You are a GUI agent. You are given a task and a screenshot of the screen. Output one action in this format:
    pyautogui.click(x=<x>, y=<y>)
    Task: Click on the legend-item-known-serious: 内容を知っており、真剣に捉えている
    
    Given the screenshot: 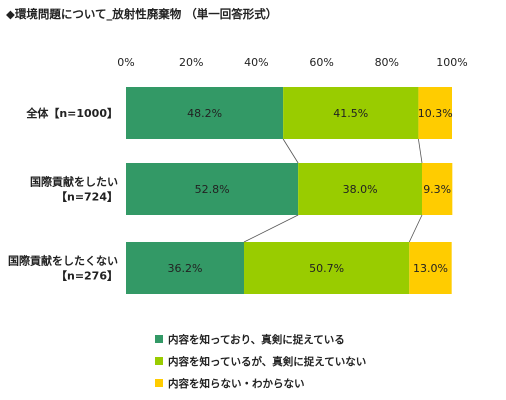 What is the action you would take?
    pyautogui.click(x=260, y=339)
    